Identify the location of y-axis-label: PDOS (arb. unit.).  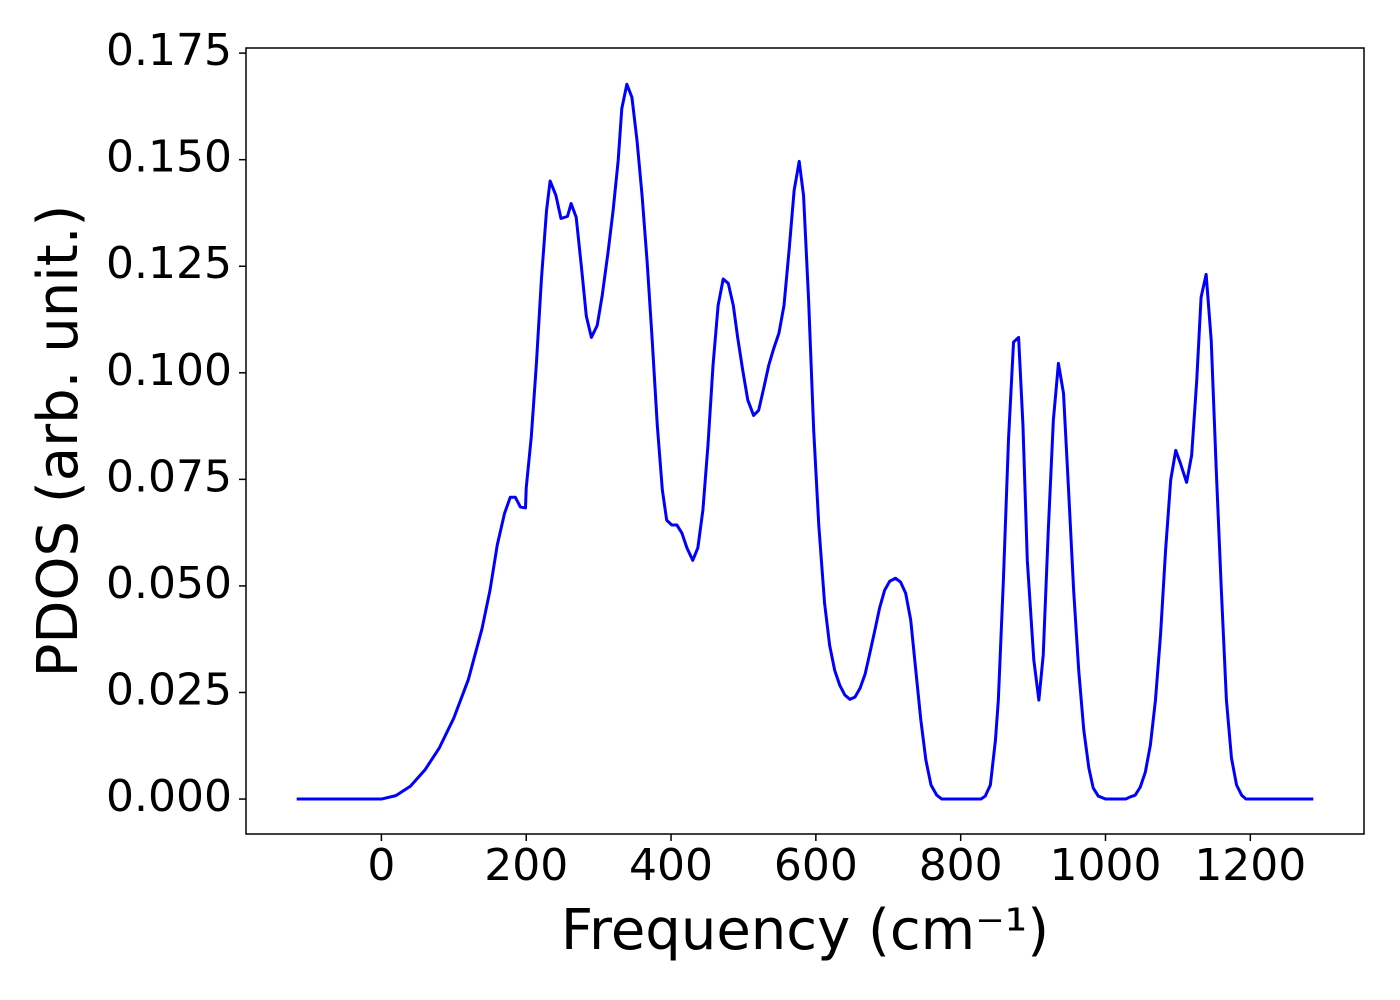
(58, 441).